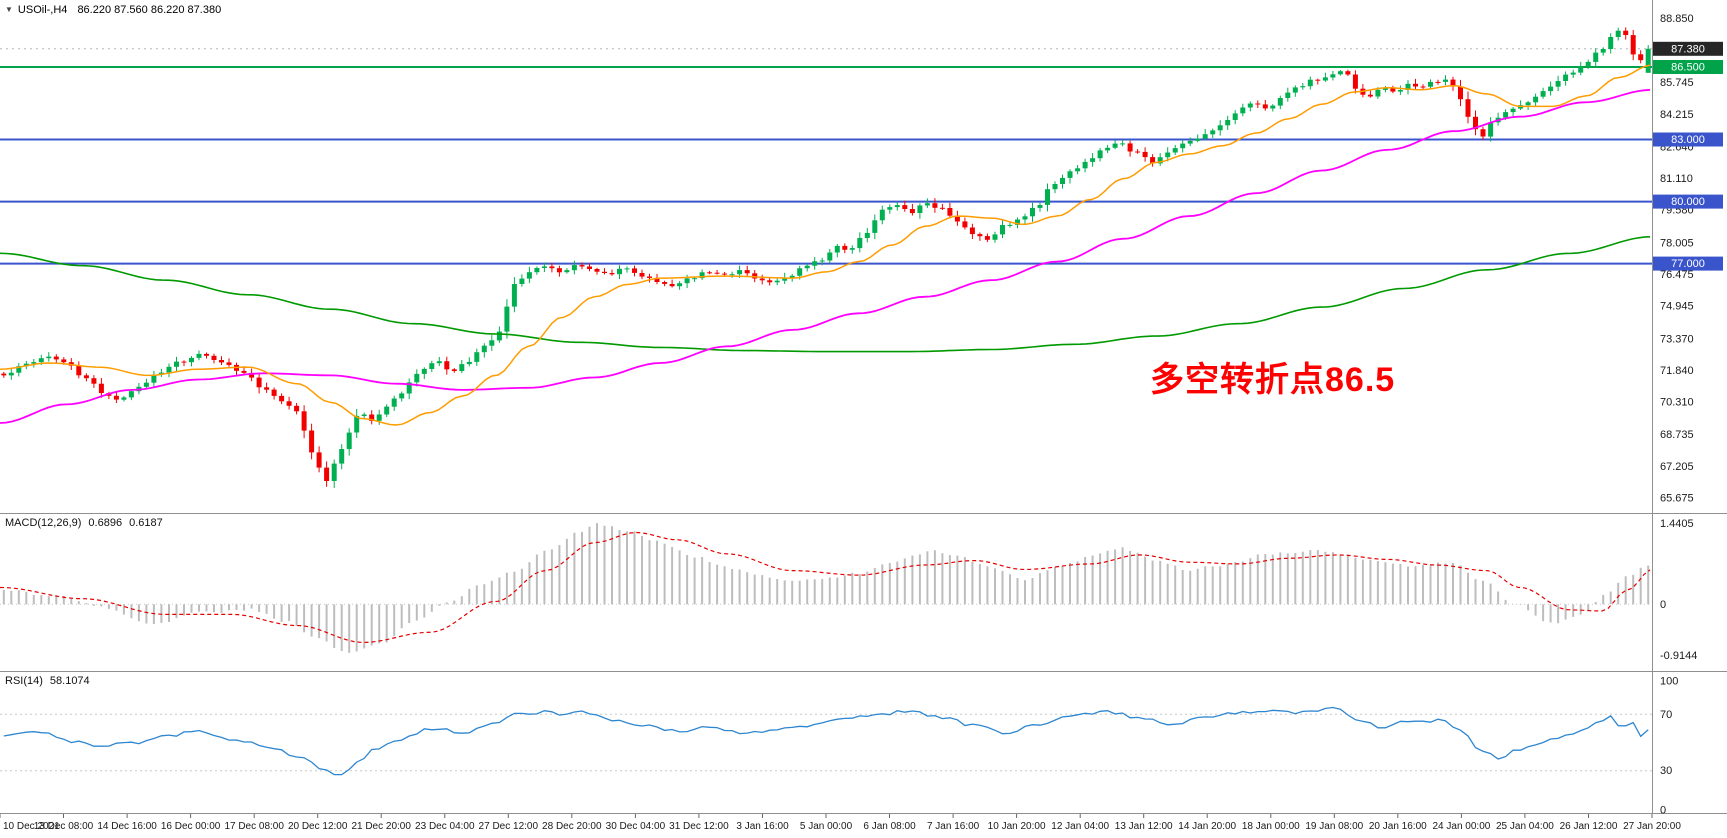  Describe the element at coordinates (64, 826) in the screenshot. I see `time-axis-label: 13 Dec 08:00` at that location.